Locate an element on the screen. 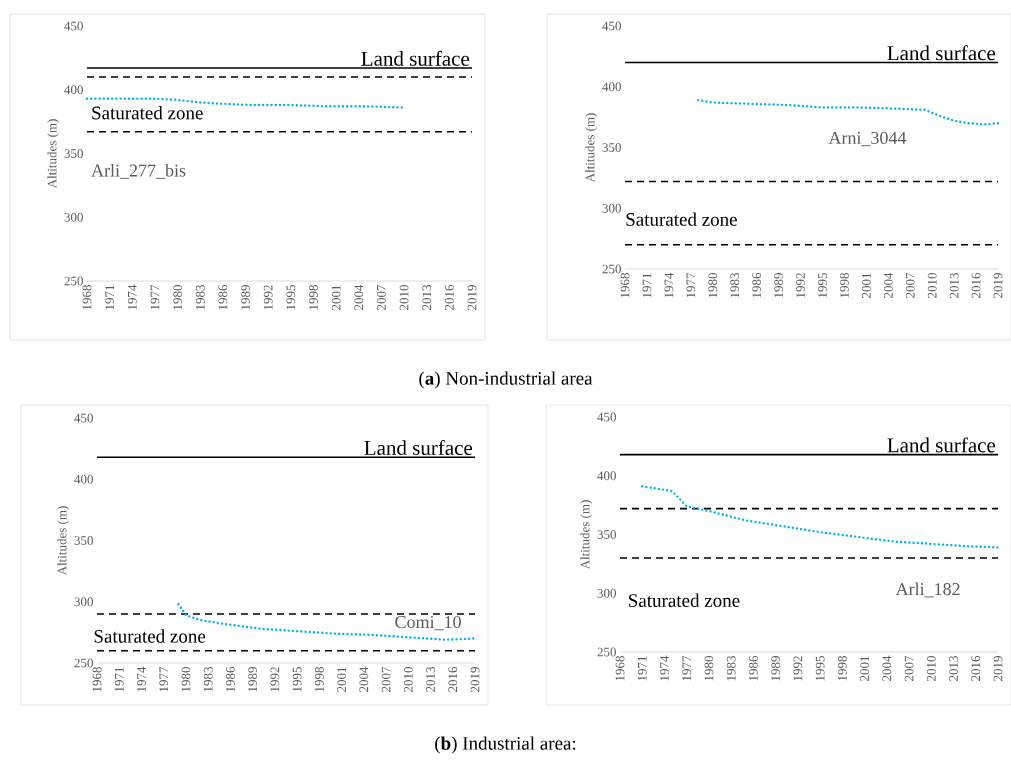 Image resolution: width=1011 pixels, height=773 pixels. annotation: Arli_182 is located at coordinates (927, 590).